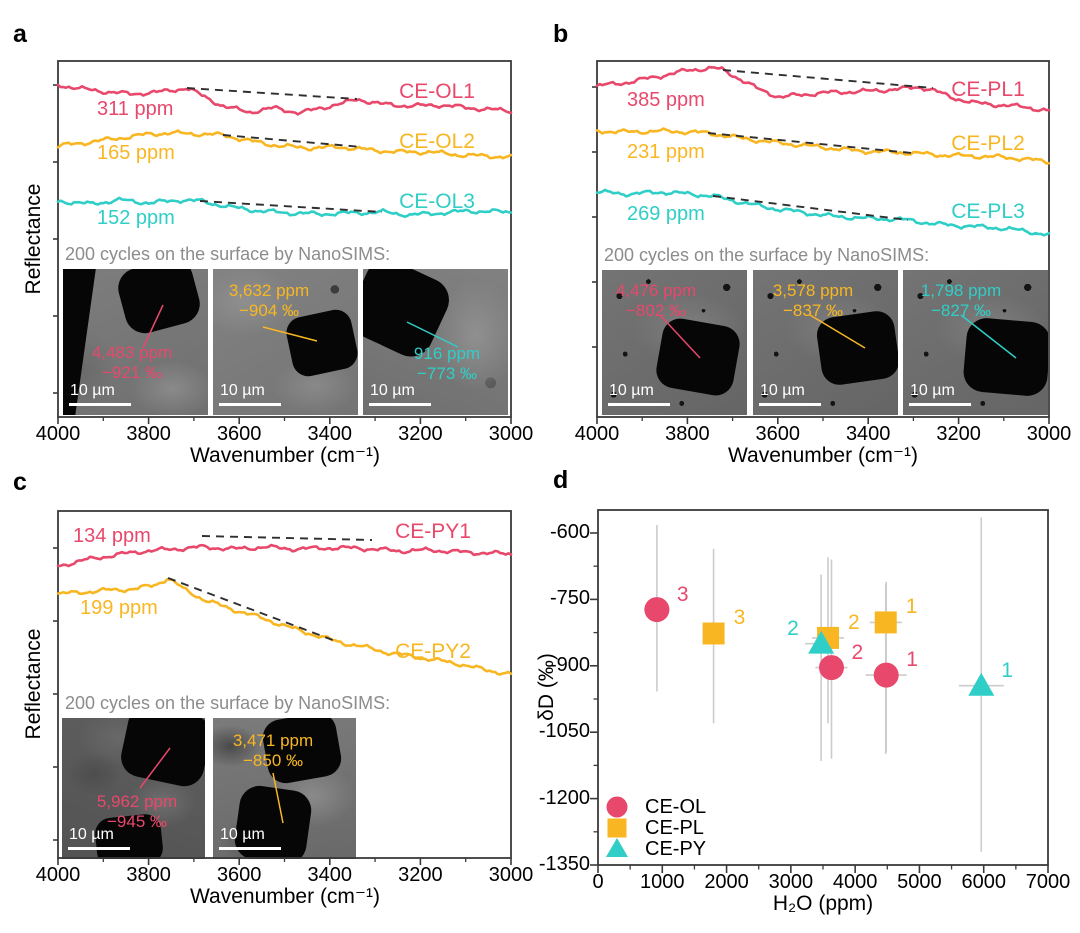  I want to click on marker-square-CE-PL1, so click(885, 622).